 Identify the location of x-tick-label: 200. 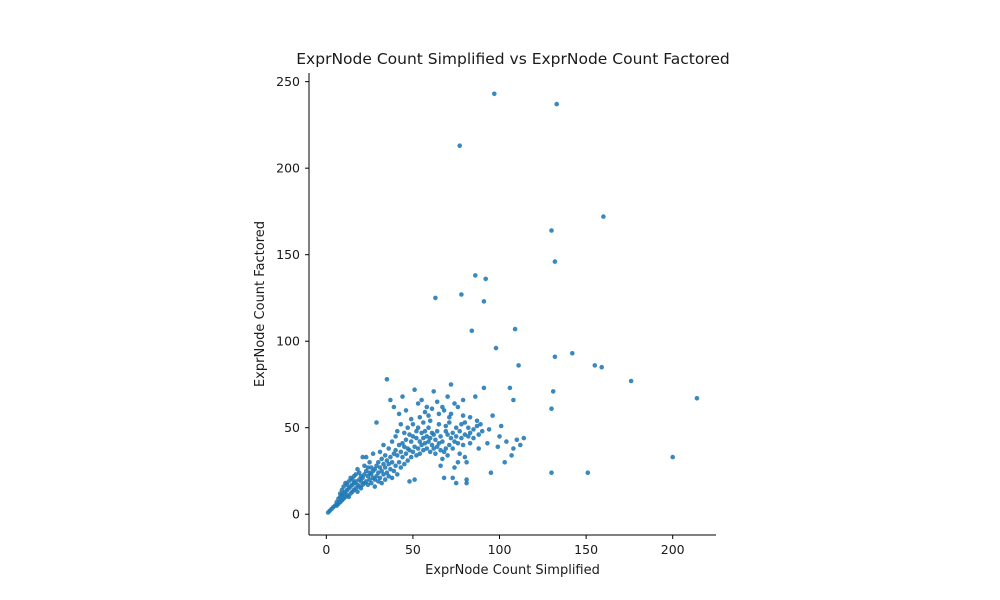
(673, 549).